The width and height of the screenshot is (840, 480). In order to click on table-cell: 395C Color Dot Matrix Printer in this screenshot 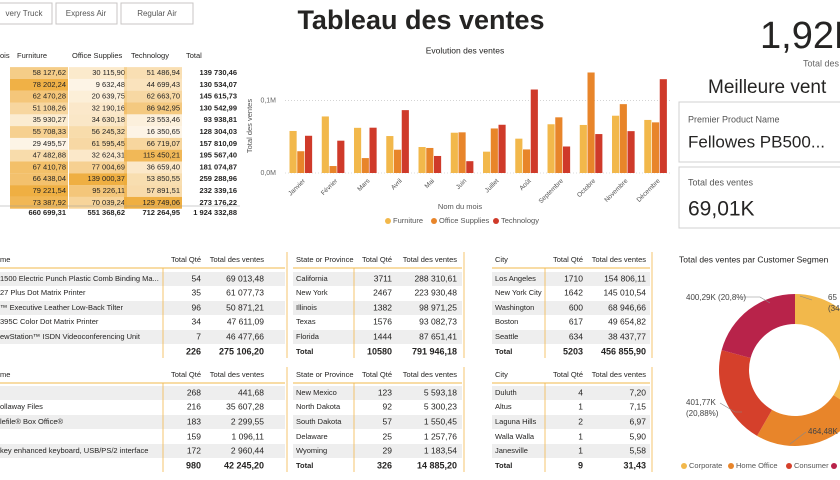, I will do `click(49, 321)`.